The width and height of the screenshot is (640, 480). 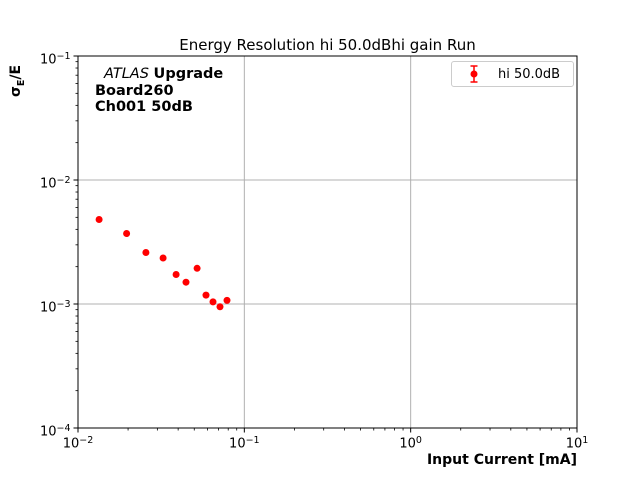 What do you see at coordinates (577, 443) in the screenshot?
I see `x-tick-label: 10¹` at bounding box center [577, 443].